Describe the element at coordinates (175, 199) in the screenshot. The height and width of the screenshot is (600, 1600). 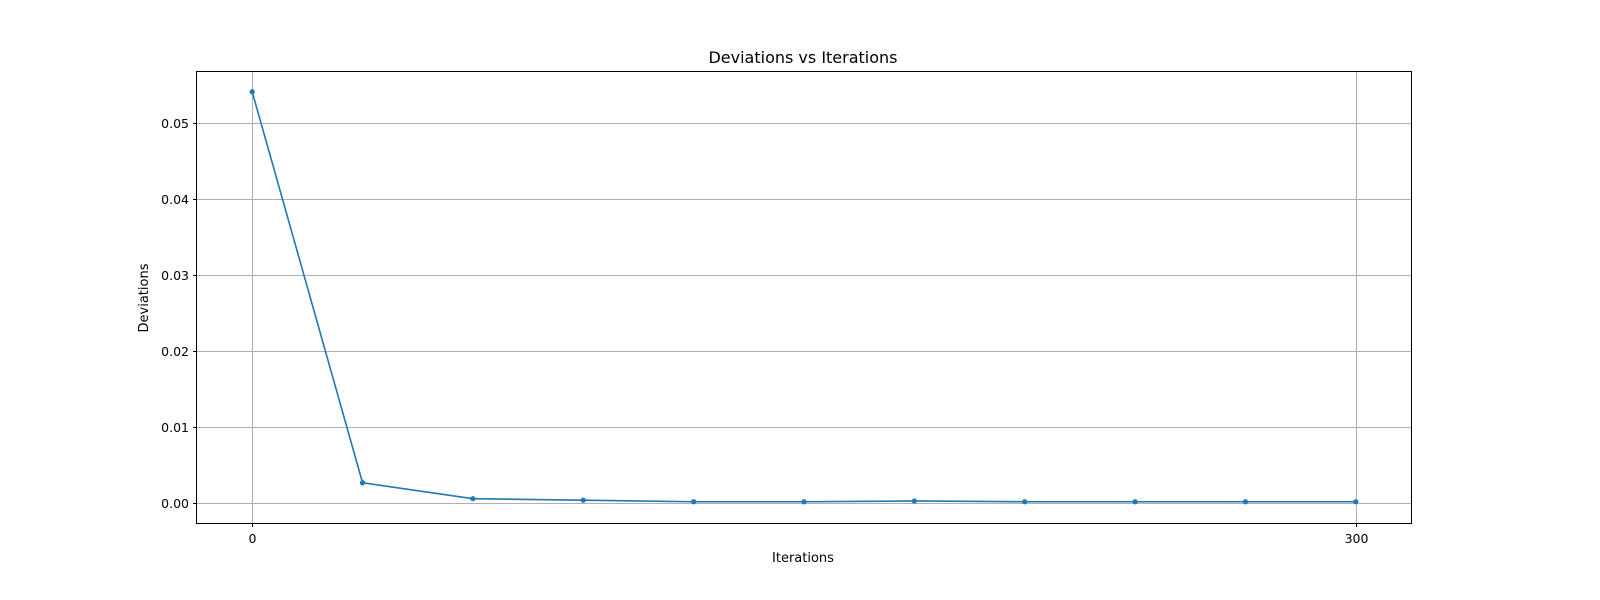
I see `y-tick-label: 0.04` at that location.